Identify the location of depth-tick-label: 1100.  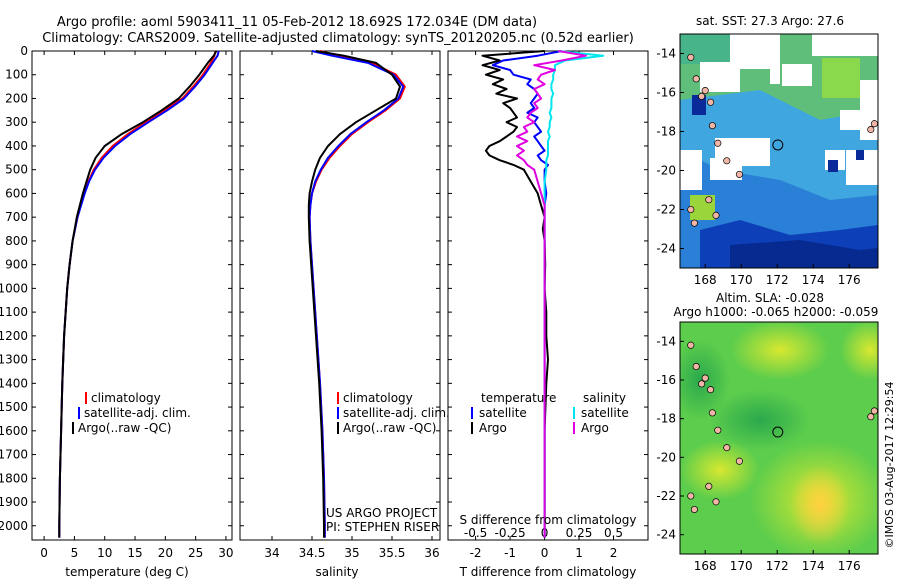
(14, 312).